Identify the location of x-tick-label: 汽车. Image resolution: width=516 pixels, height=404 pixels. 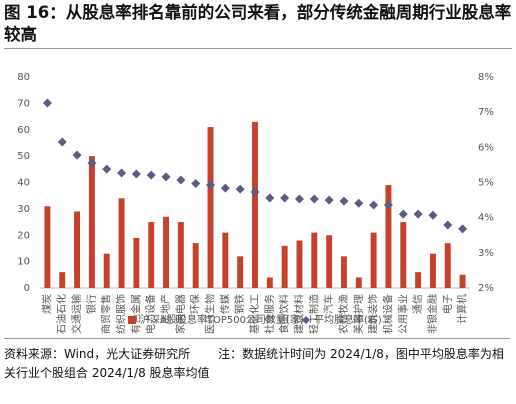
(328, 304).